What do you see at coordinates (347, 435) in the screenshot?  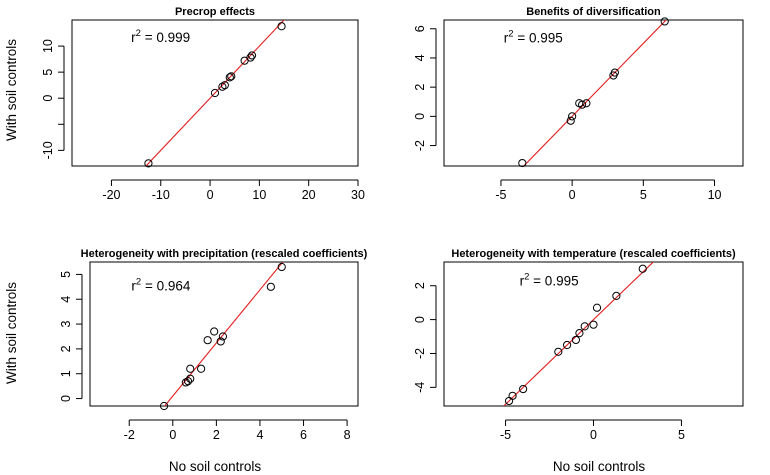 I see `x-tick-label: 8` at bounding box center [347, 435].